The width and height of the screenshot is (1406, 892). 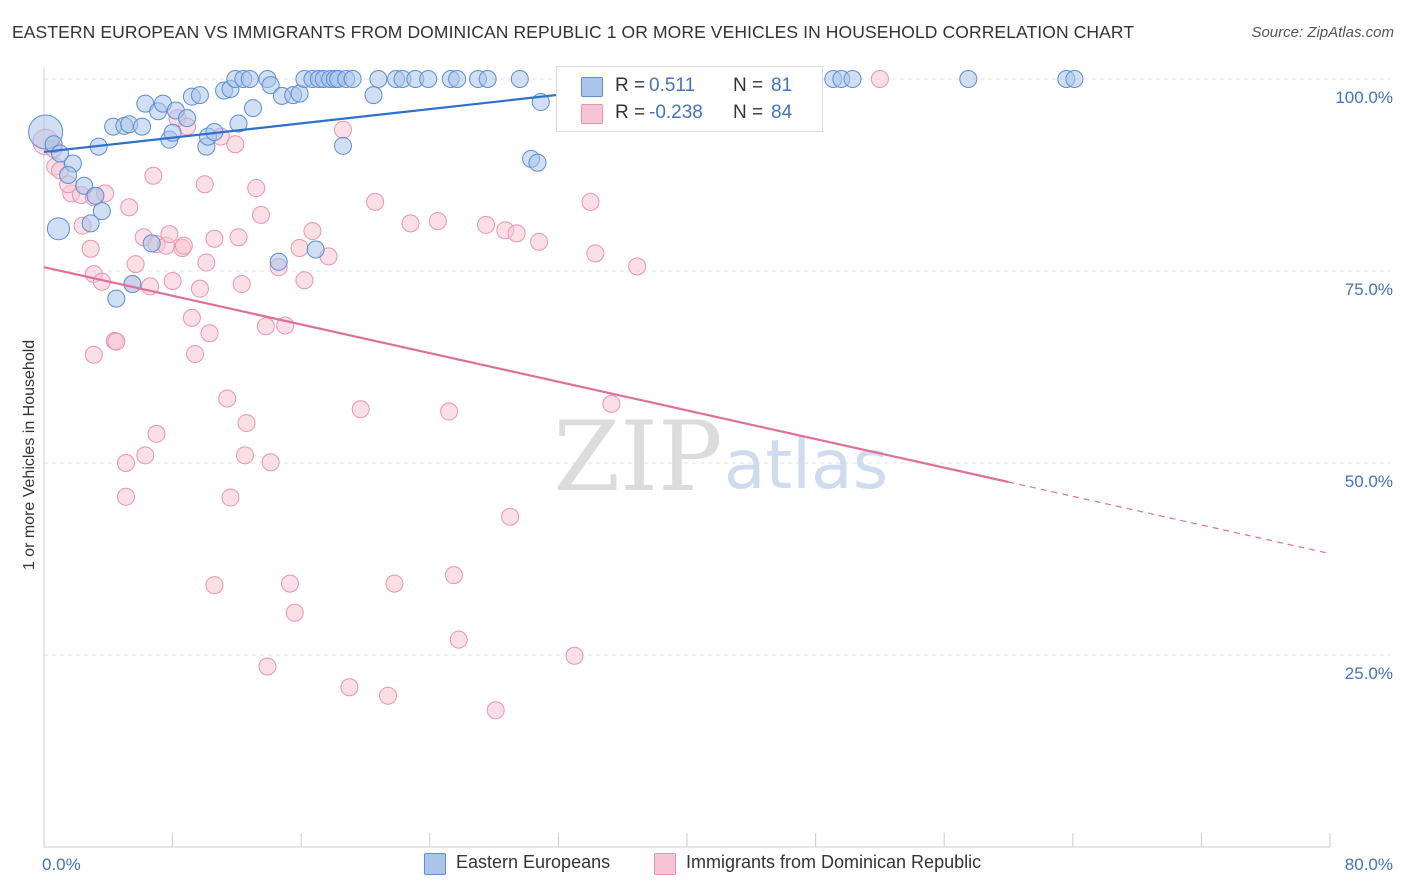 I want to click on legend-swatch-pink, so click(x=665, y=864).